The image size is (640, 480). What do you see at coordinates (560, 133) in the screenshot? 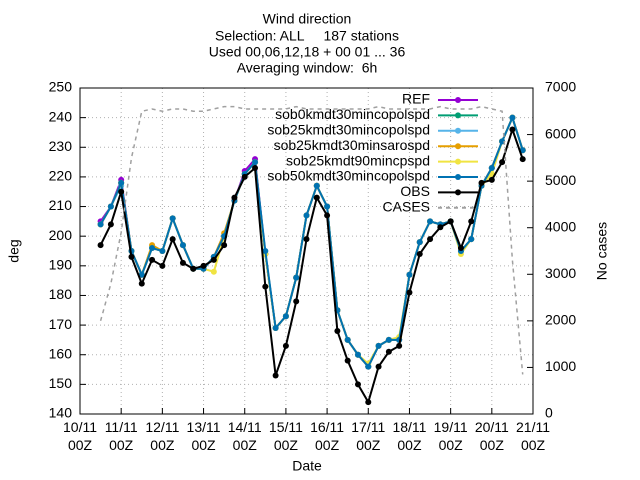
I see `y2-tick-label: 6000` at bounding box center [560, 133].